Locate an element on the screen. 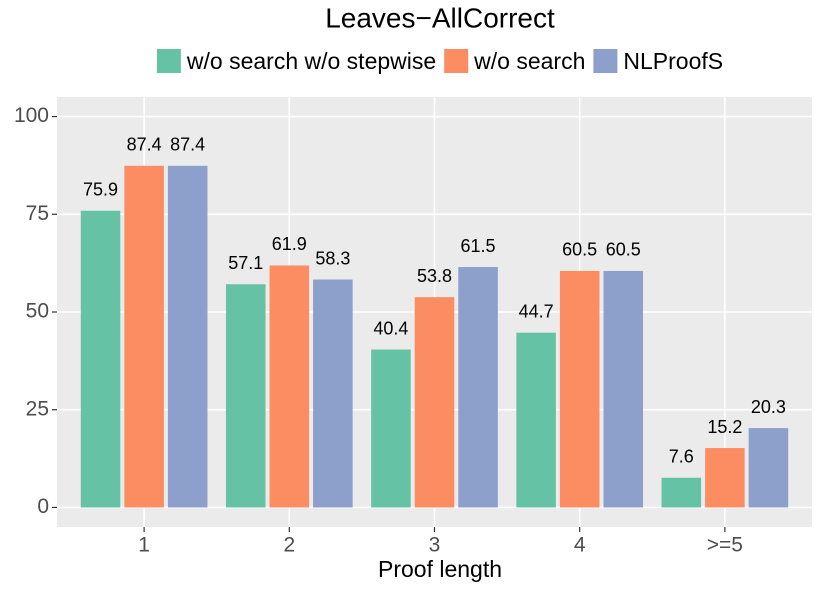 The width and height of the screenshot is (830, 591). y-tick-label: 75 is located at coordinates (37, 213).